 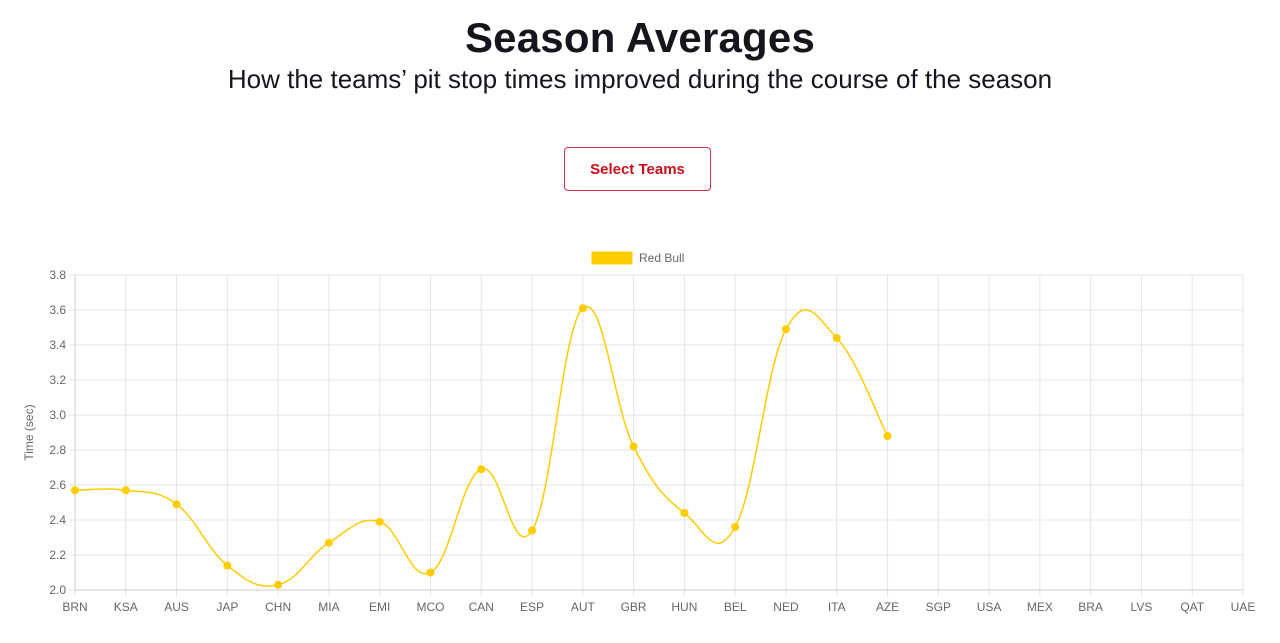 I want to click on y-axis-title: Time (sec), so click(x=29, y=432).